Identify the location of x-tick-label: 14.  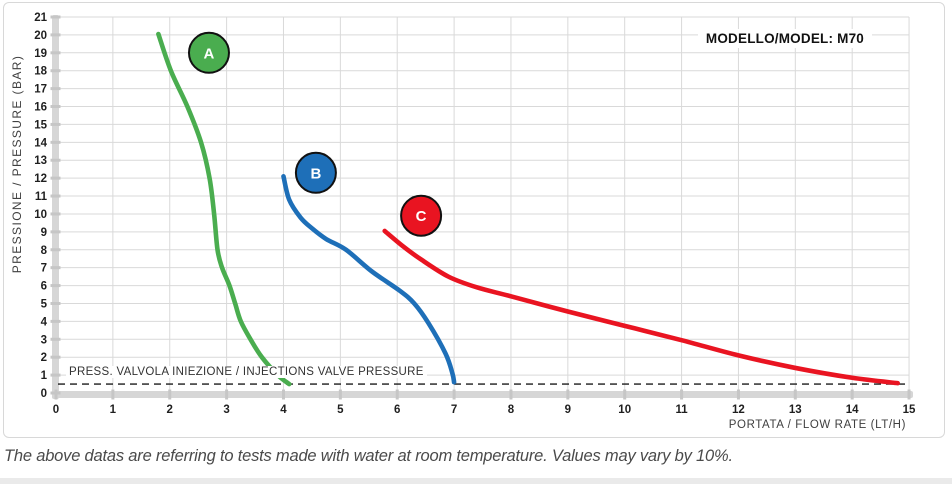
(852, 410).